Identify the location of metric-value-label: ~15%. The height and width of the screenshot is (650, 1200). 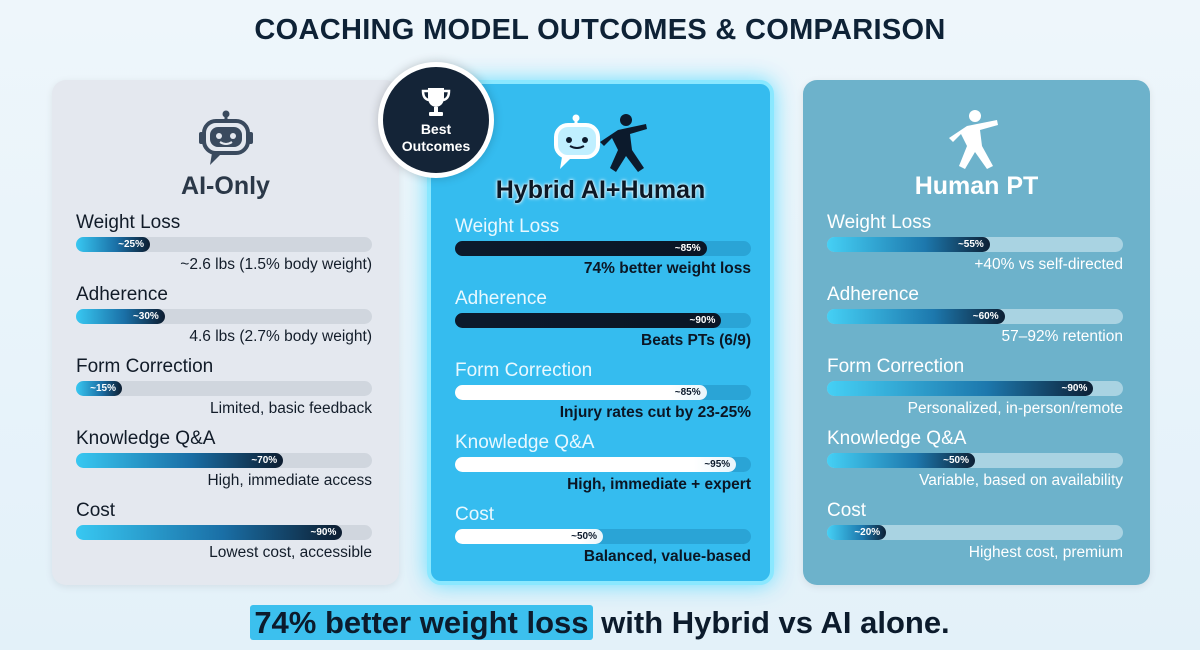
(103, 388).